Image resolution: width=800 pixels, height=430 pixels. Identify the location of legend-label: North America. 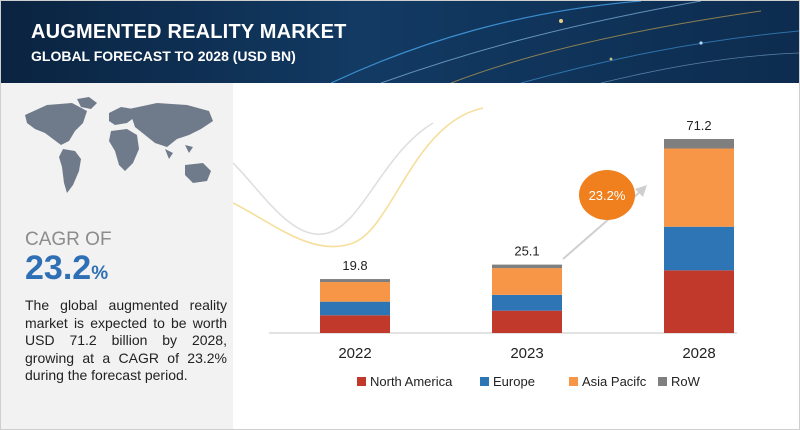
(411, 381).